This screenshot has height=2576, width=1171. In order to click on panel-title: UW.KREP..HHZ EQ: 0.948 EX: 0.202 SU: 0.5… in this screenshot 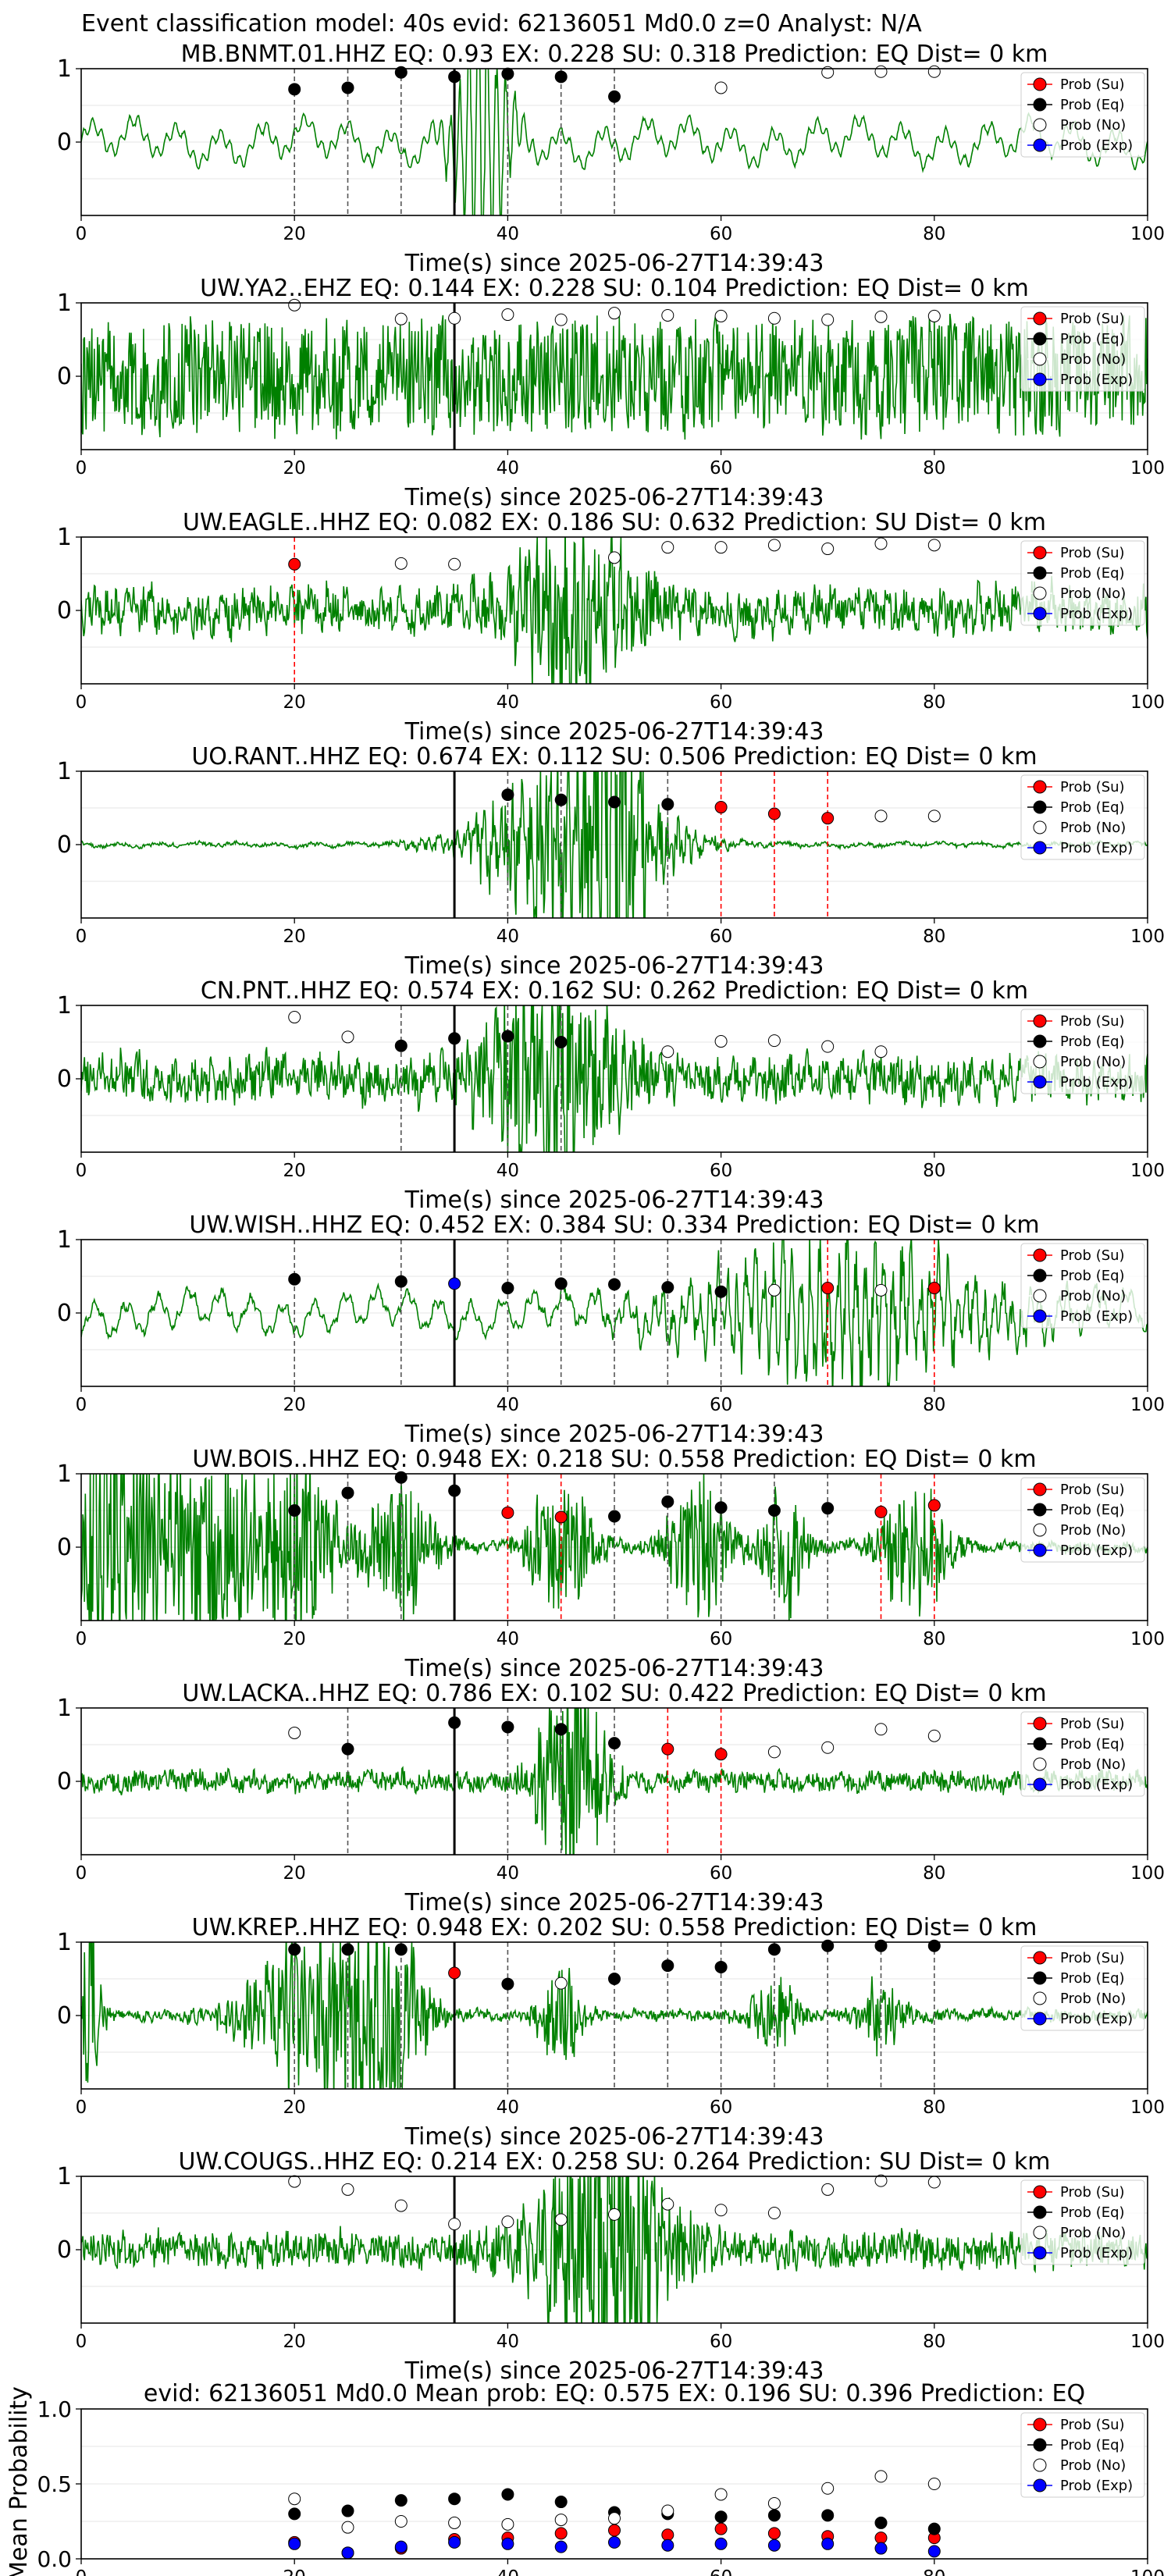, I will do `click(615, 1927)`.